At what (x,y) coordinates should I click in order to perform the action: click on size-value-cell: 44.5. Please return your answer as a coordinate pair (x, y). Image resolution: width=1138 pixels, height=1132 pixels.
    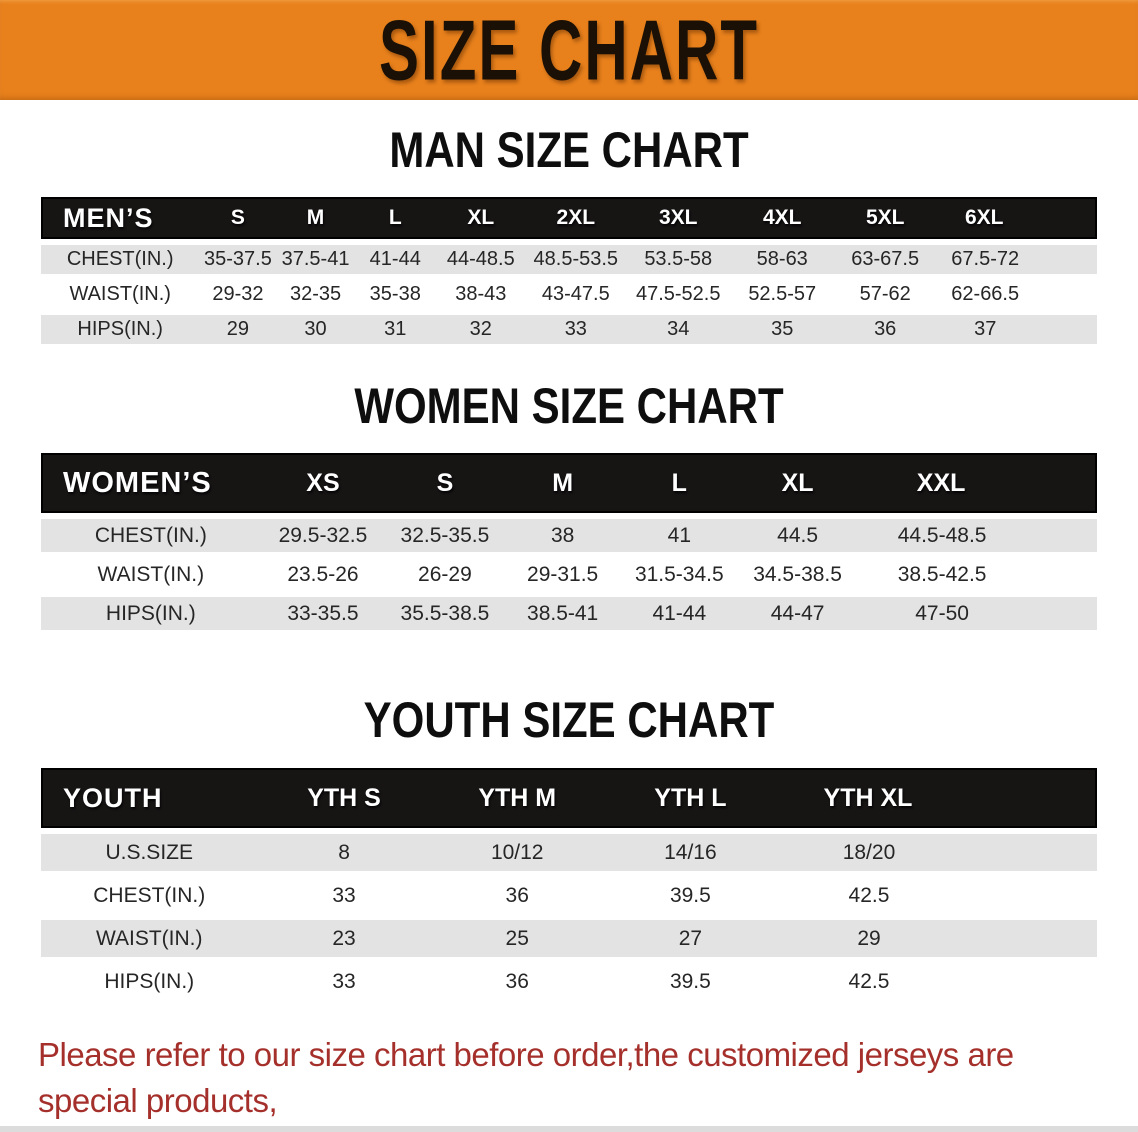
    Looking at the image, I should click on (798, 535).